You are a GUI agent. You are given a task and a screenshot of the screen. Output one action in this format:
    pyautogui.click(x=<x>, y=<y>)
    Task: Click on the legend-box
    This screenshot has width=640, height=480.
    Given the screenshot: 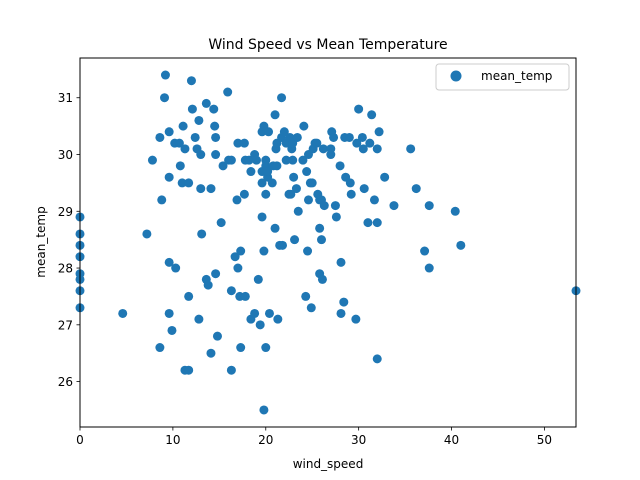 What is the action you would take?
    pyautogui.click(x=502, y=77)
    